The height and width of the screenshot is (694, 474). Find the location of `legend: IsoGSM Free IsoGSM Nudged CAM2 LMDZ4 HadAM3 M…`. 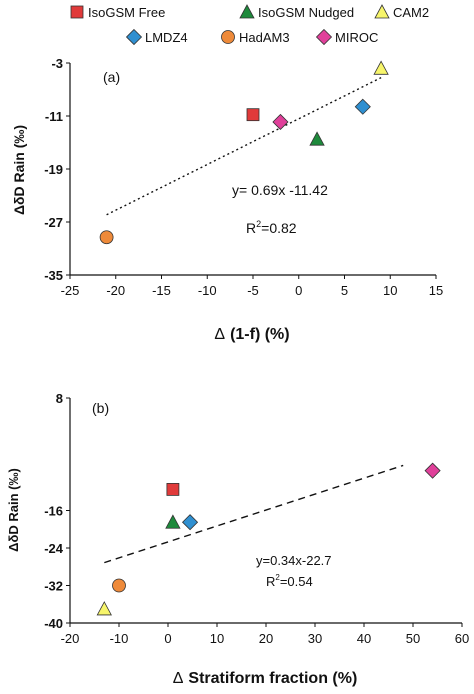

legend: IsoGSM Free IsoGSM Nudged CAM2 LMDZ4 HadAM3 M… is located at coordinates (249, 25).